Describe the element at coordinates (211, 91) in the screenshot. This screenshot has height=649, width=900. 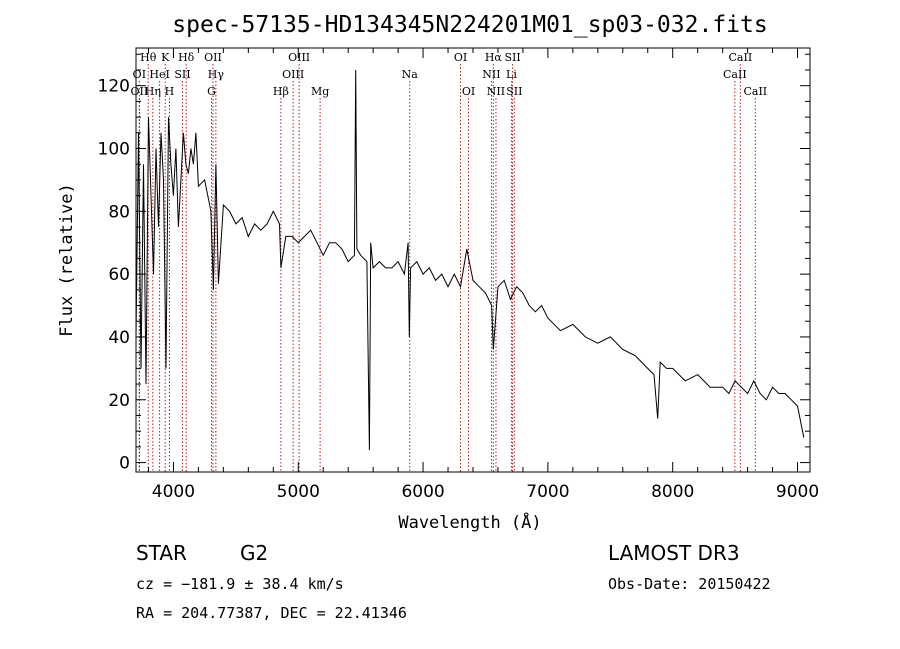
I see `line-marker-label: G` at that location.